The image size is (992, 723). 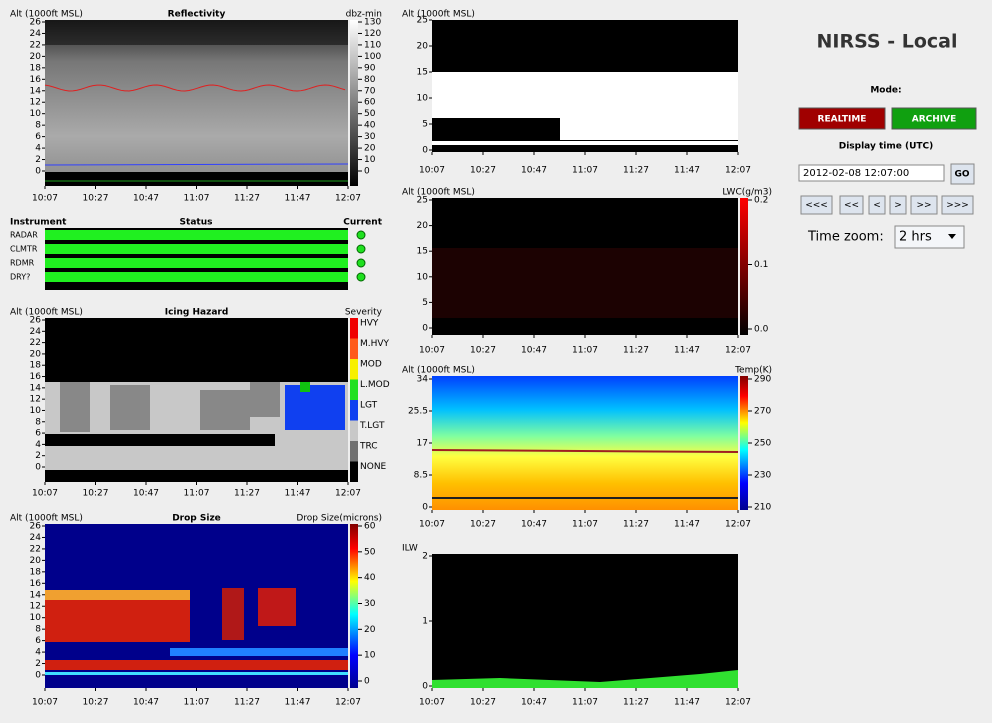 What do you see at coordinates (375, 385) in the screenshot?
I see `severity-label: L.MOD` at bounding box center [375, 385].